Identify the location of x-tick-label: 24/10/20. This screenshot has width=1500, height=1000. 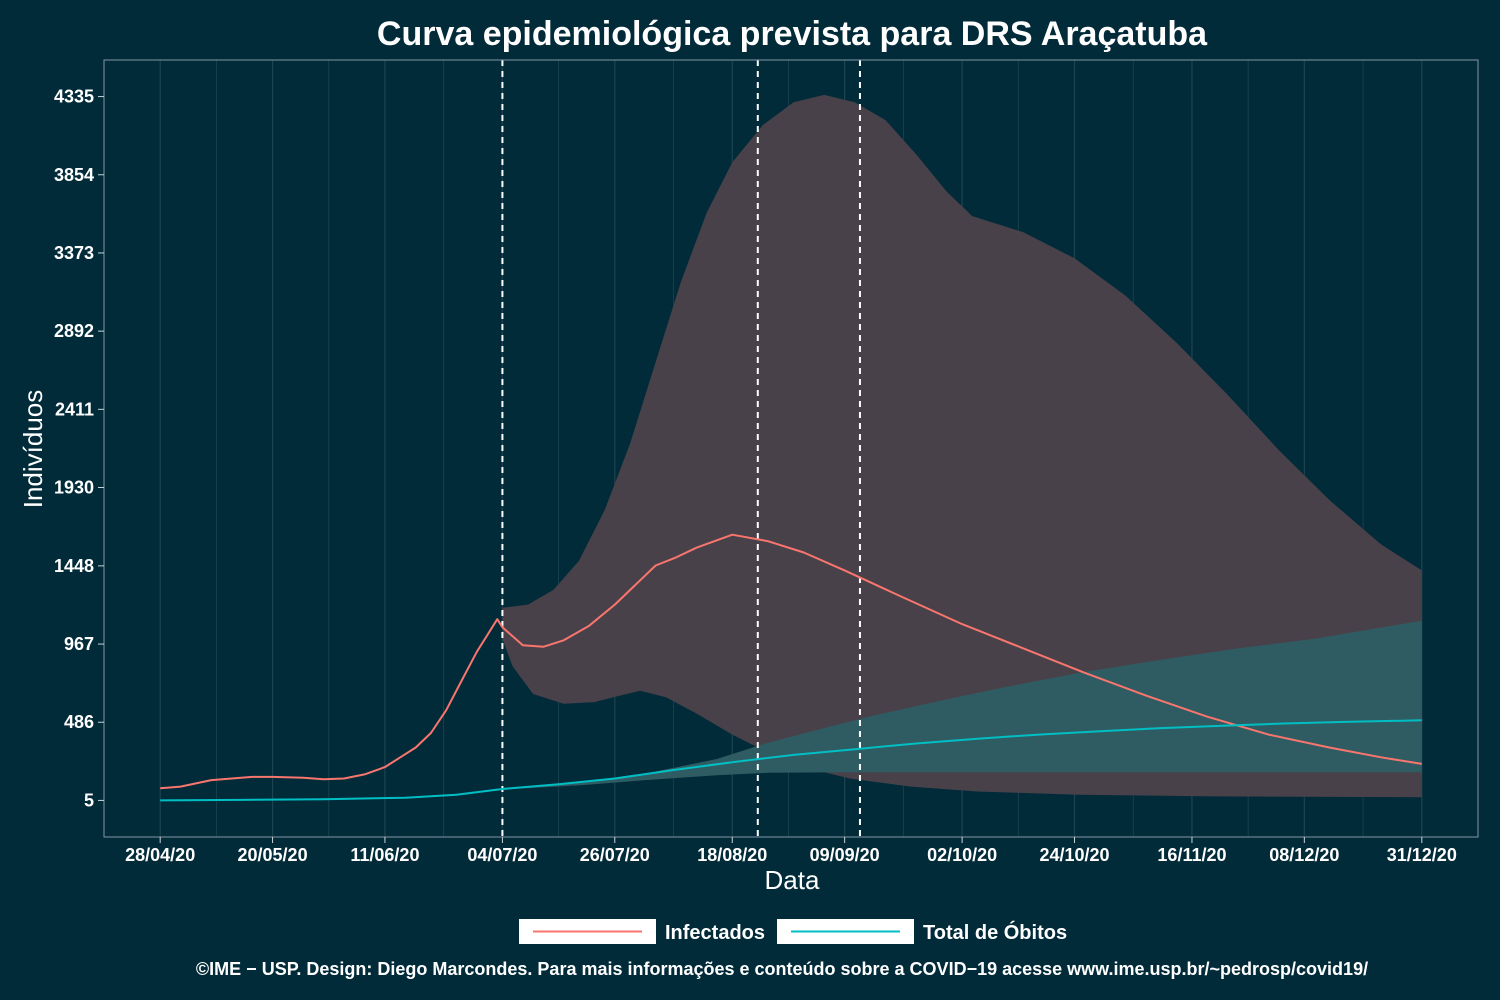
(1074, 855).